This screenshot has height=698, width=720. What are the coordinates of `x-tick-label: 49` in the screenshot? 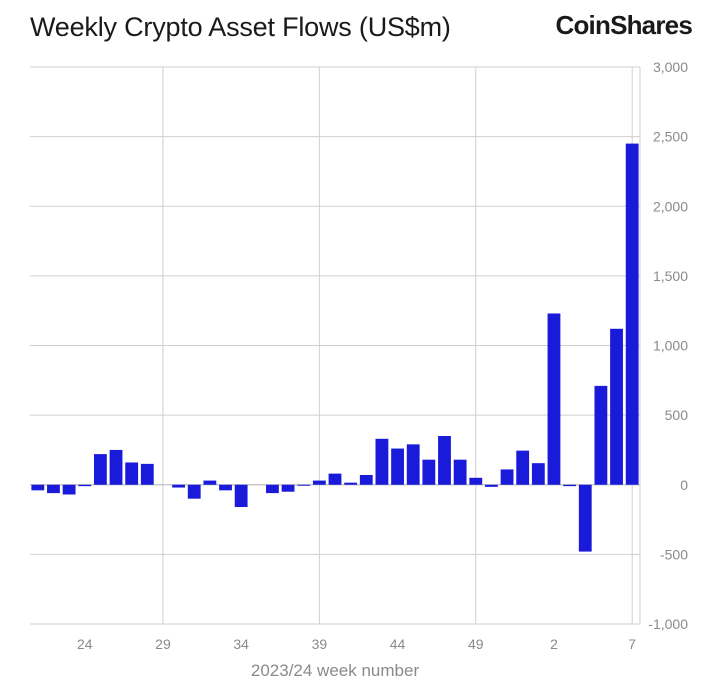 It's located at (476, 644).